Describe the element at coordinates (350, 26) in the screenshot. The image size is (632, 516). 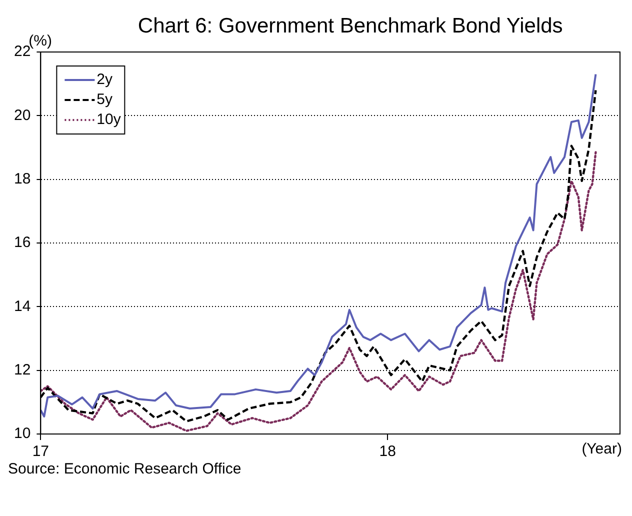
I see `chart-title: Chart 6: Government Benchmark Bond Yields` at that location.